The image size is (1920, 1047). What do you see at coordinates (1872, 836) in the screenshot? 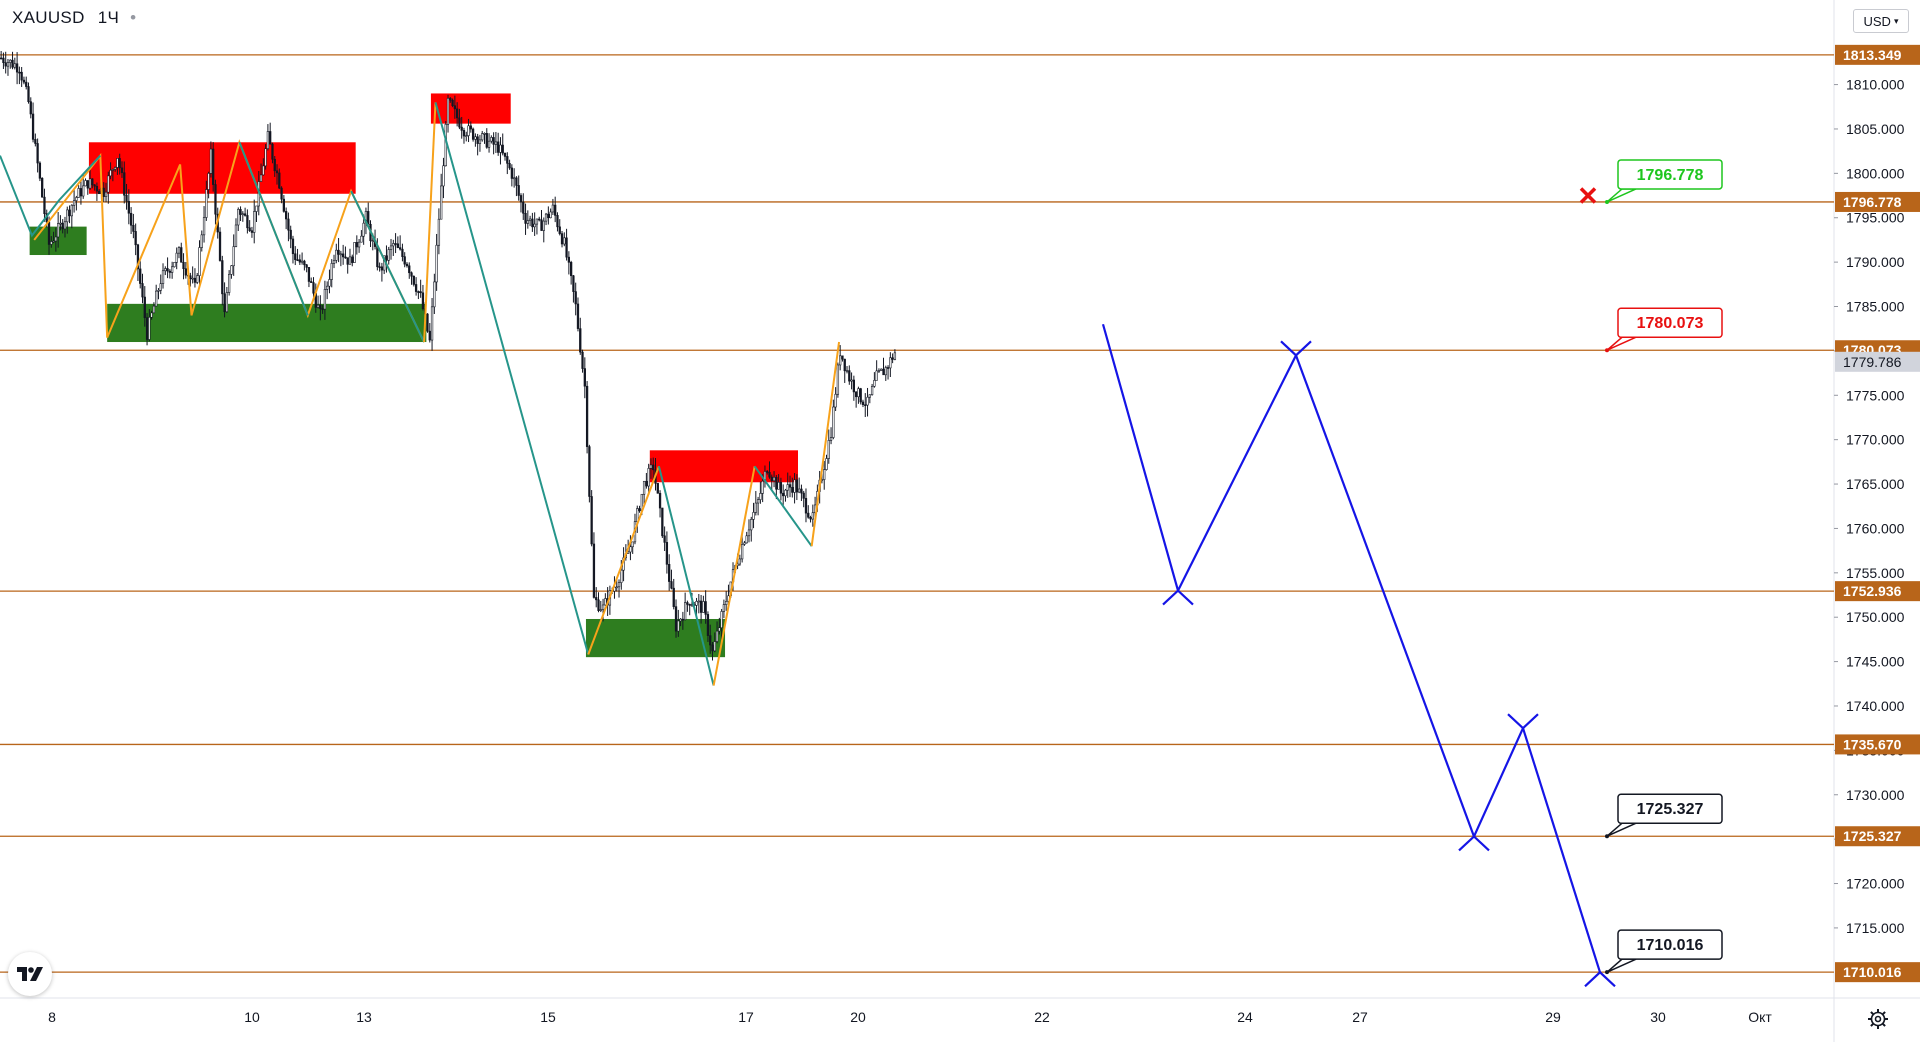
I see `level-label-text: 1725.327` at bounding box center [1872, 836].